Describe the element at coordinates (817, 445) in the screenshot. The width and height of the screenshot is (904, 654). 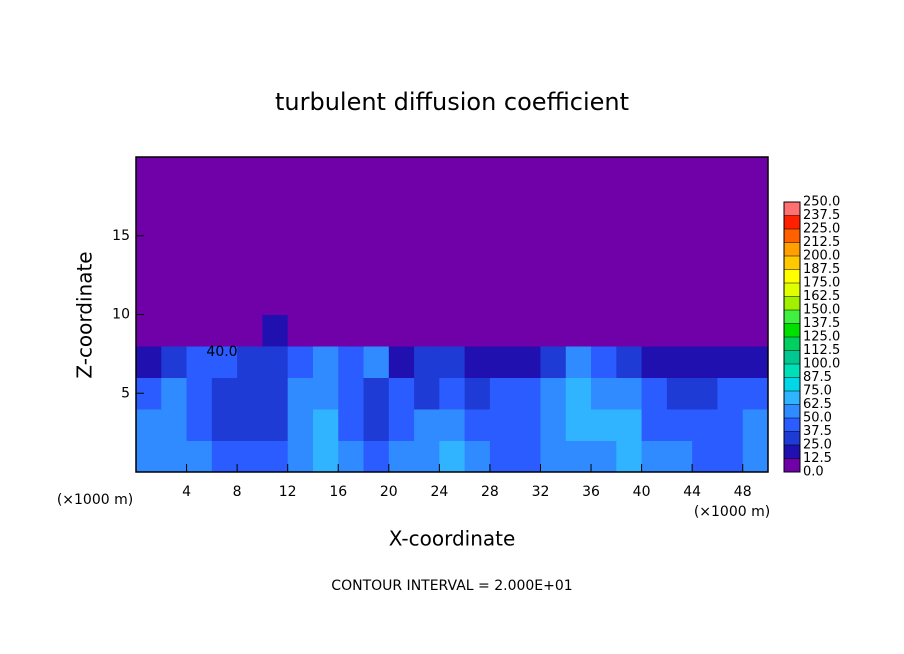
I see `colorbar-label: 25.0` at that location.